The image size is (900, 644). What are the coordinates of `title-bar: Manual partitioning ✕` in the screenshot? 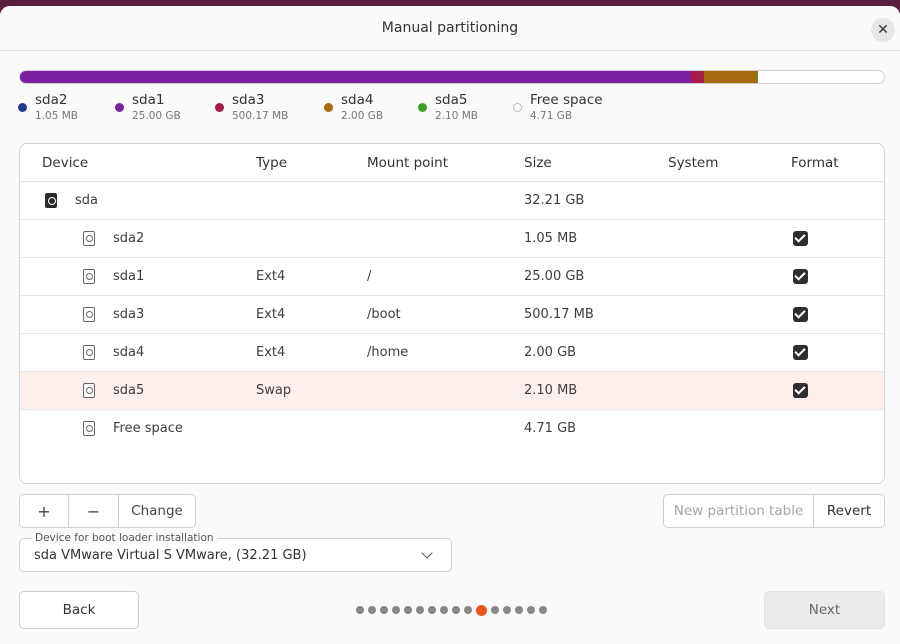 It's located at (450, 28).